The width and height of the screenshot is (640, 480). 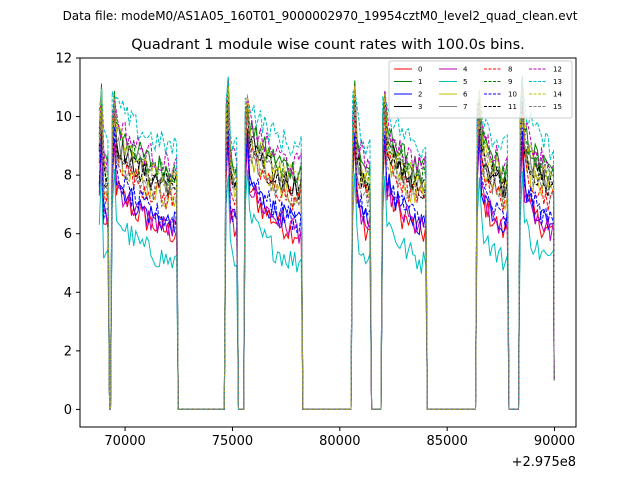 What do you see at coordinates (512, 107) in the screenshot?
I see `legend-label-11: 11` at bounding box center [512, 107].